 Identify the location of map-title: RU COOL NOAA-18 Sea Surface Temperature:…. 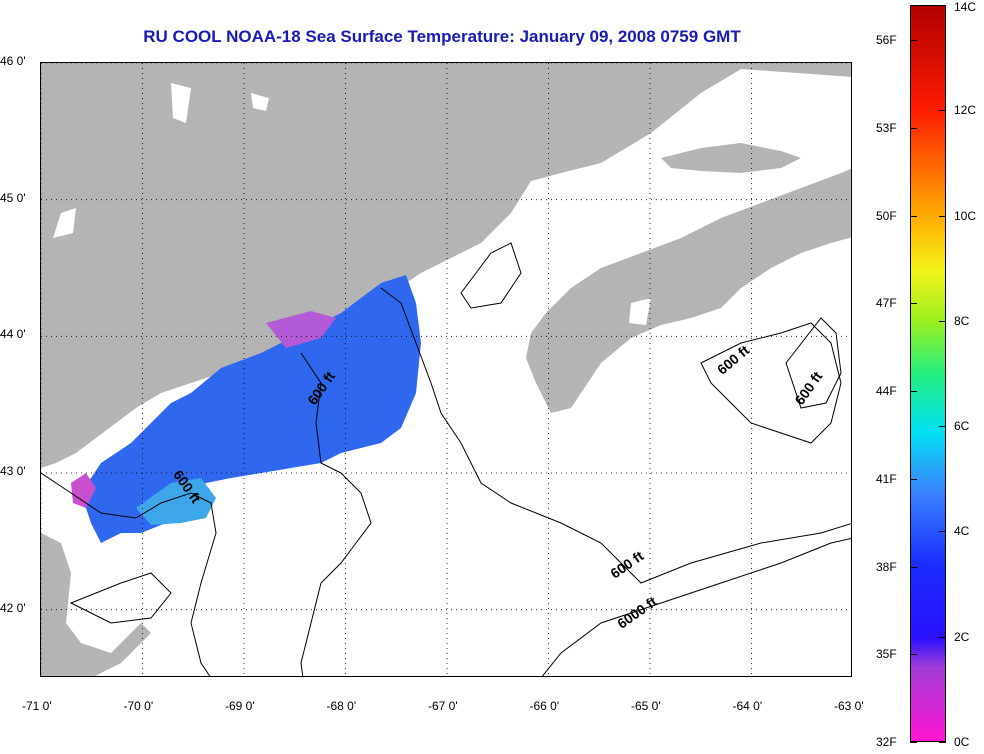
(442, 36).